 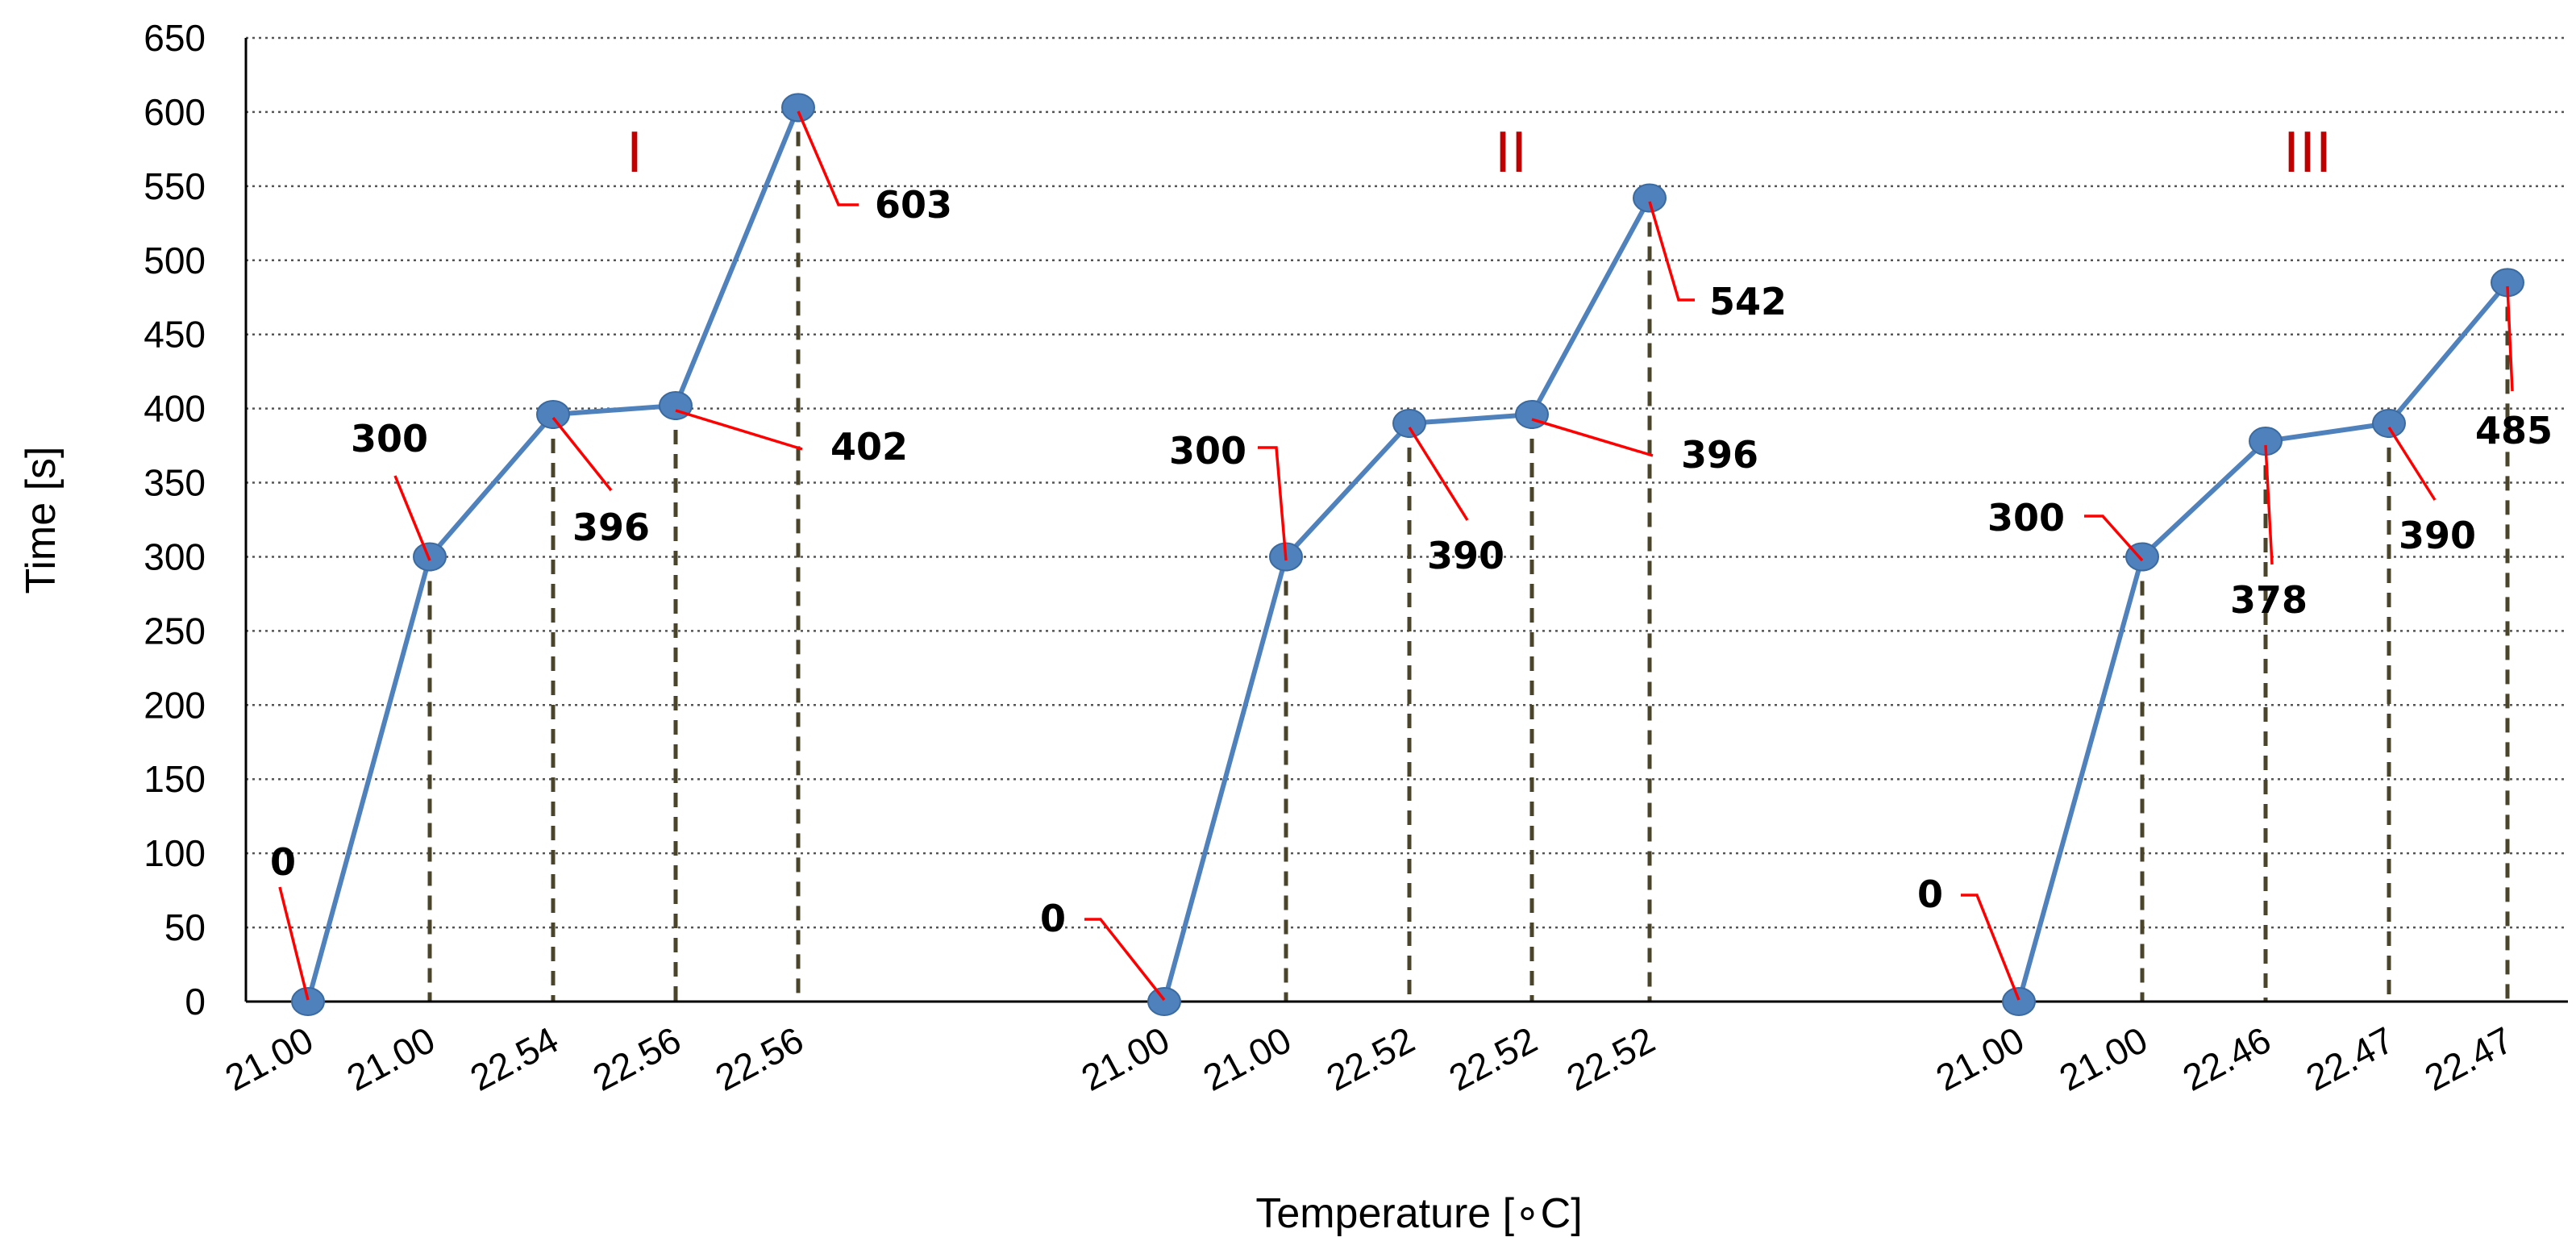 What do you see at coordinates (1419, 1213) in the screenshot?
I see `x-axis-title: Temperature [∘C]` at bounding box center [1419, 1213].